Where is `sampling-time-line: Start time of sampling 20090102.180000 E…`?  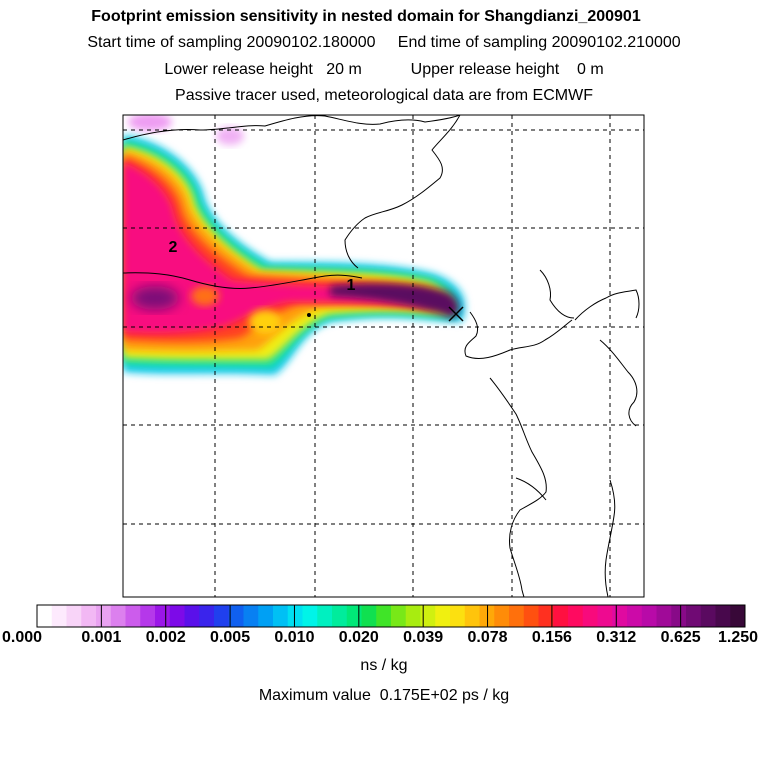
sampling-time-line: Start time of sampling 20090102.180000 E… is located at coordinates (384, 42).